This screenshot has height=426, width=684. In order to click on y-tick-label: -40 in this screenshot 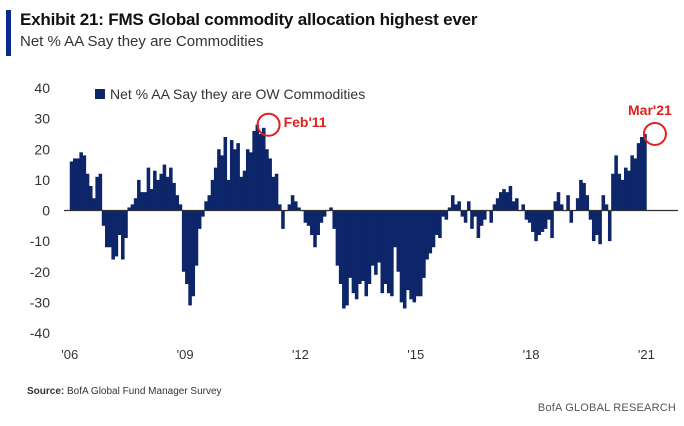, I will do `click(40, 333)`.